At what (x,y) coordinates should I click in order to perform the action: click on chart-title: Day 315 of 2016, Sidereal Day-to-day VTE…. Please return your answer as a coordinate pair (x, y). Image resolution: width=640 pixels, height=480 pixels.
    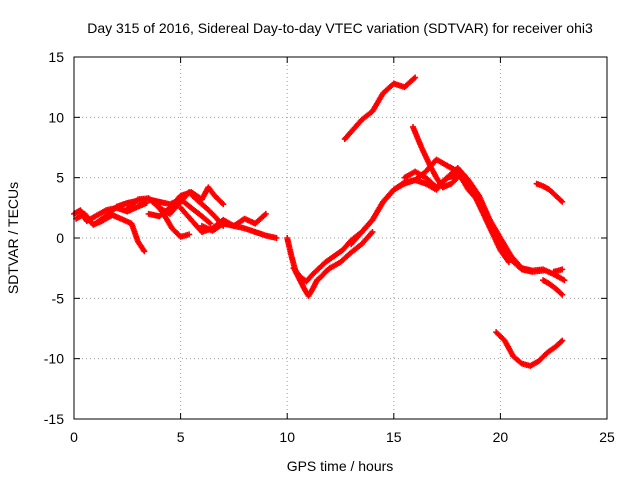
    Looking at the image, I should click on (340, 28).